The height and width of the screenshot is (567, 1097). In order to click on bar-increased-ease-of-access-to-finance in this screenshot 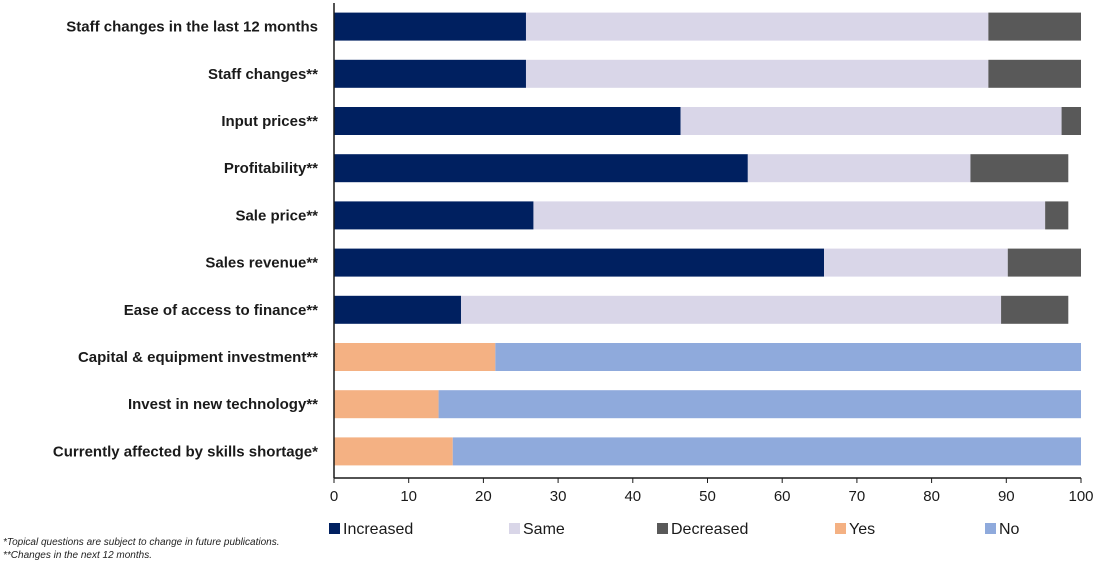, I will do `click(397, 309)`.